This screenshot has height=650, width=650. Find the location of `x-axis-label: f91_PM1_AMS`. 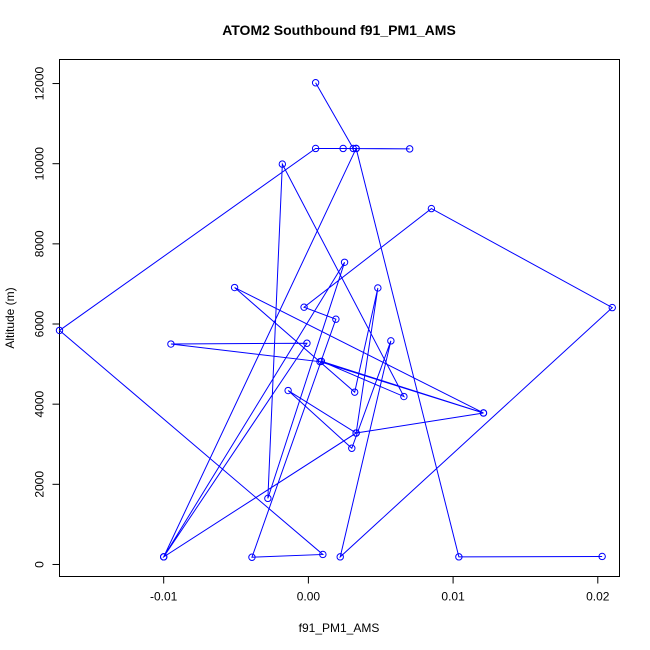

x-axis-label: f91_PM1_AMS is located at coordinates (339, 628).